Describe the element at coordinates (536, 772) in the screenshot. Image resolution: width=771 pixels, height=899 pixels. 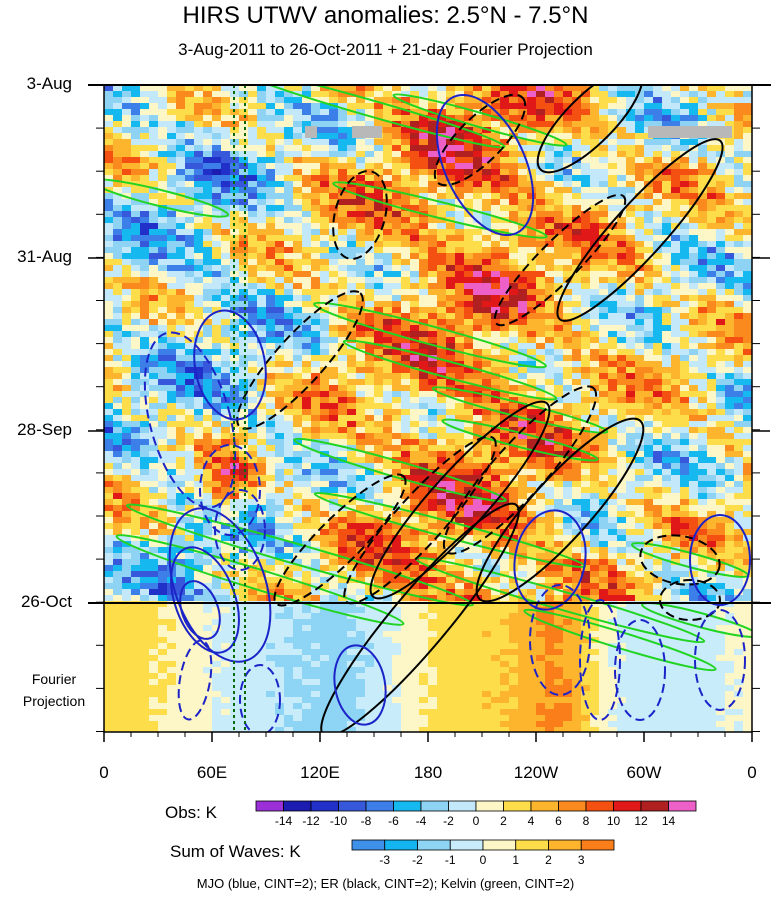
I see `x-tick-label: 120W` at that location.